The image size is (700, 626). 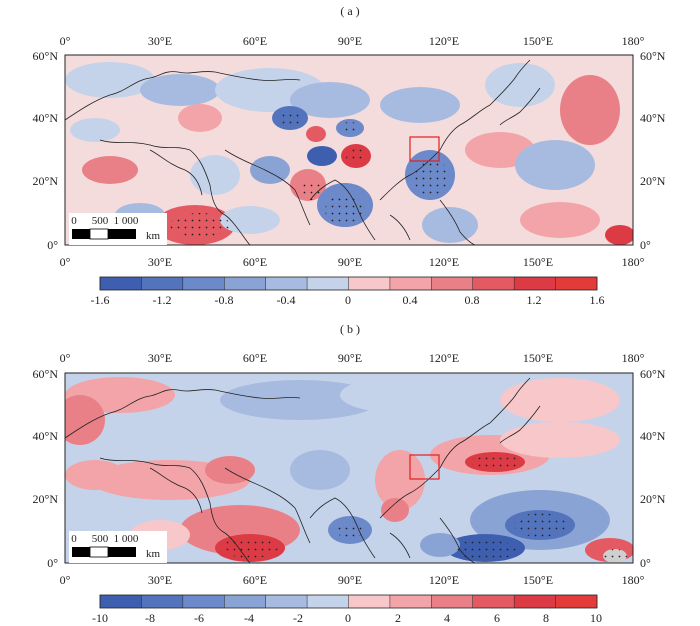 I want to click on lon-tick: 150°E, so click(x=538, y=358).